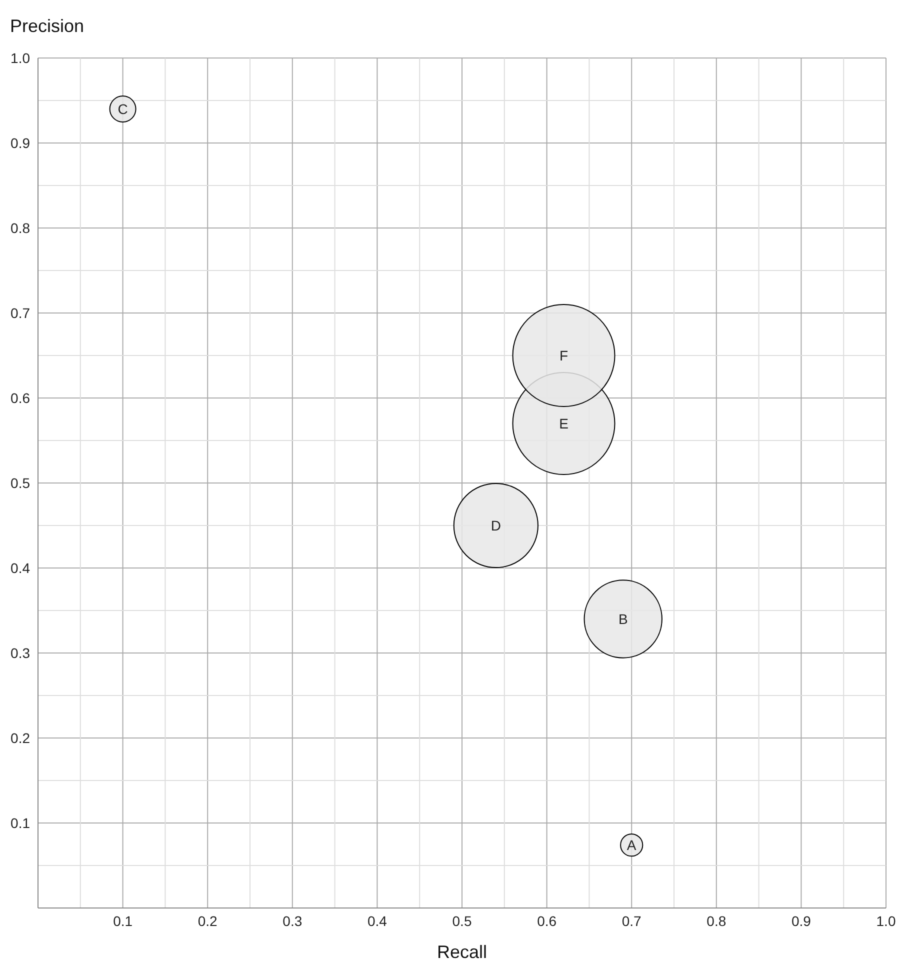 This screenshot has width=903, height=960. What do you see at coordinates (20, 822) in the screenshot?
I see `y-tick-label: 0.1` at bounding box center [20, 822].